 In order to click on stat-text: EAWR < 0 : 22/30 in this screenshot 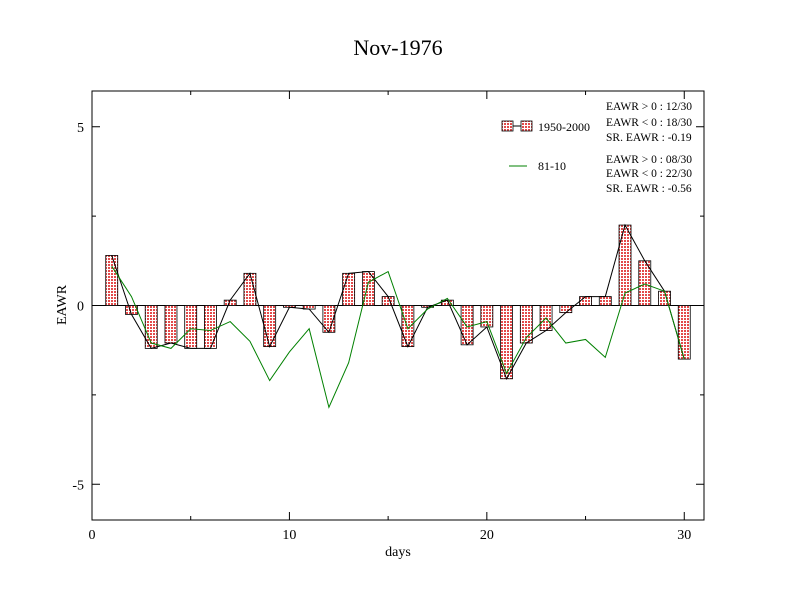, I will do `click(649, 174)`.